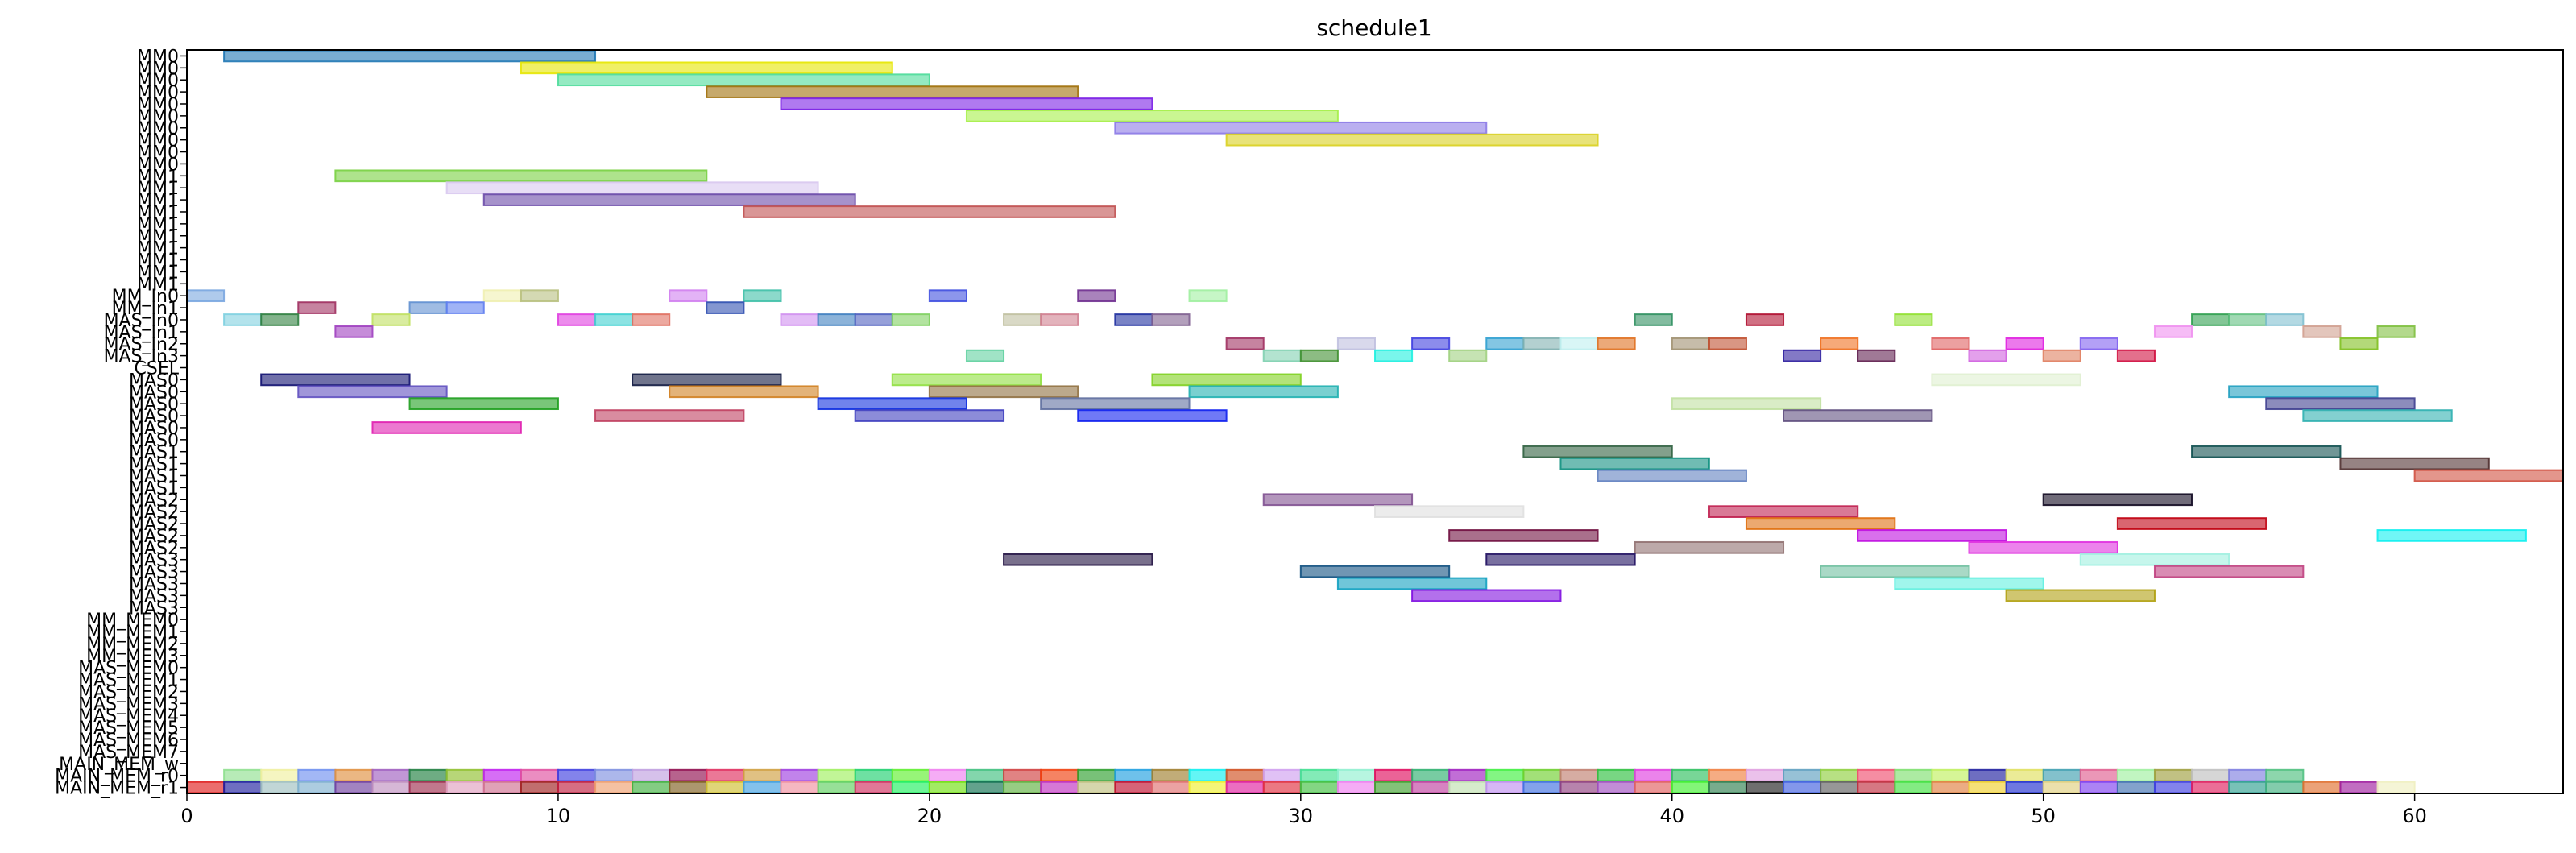 The image size is (2576, 853). I want to click on y-tick-label: MM_In0, so click(145, 297).